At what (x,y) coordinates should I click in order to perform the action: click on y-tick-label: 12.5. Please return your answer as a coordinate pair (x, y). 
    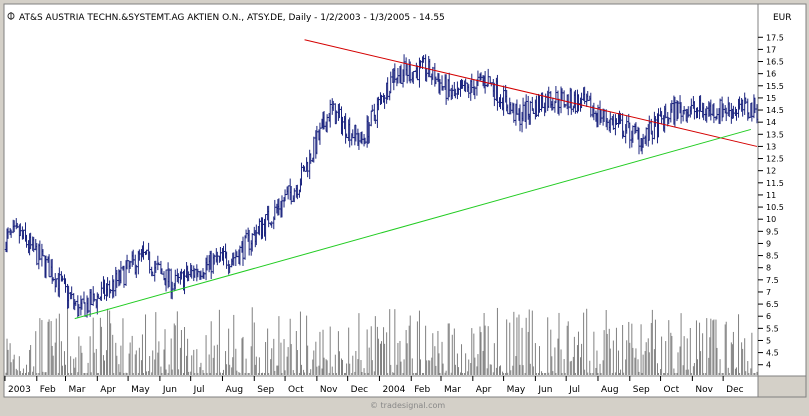
    Looking at the image, I should click on (775, 159).